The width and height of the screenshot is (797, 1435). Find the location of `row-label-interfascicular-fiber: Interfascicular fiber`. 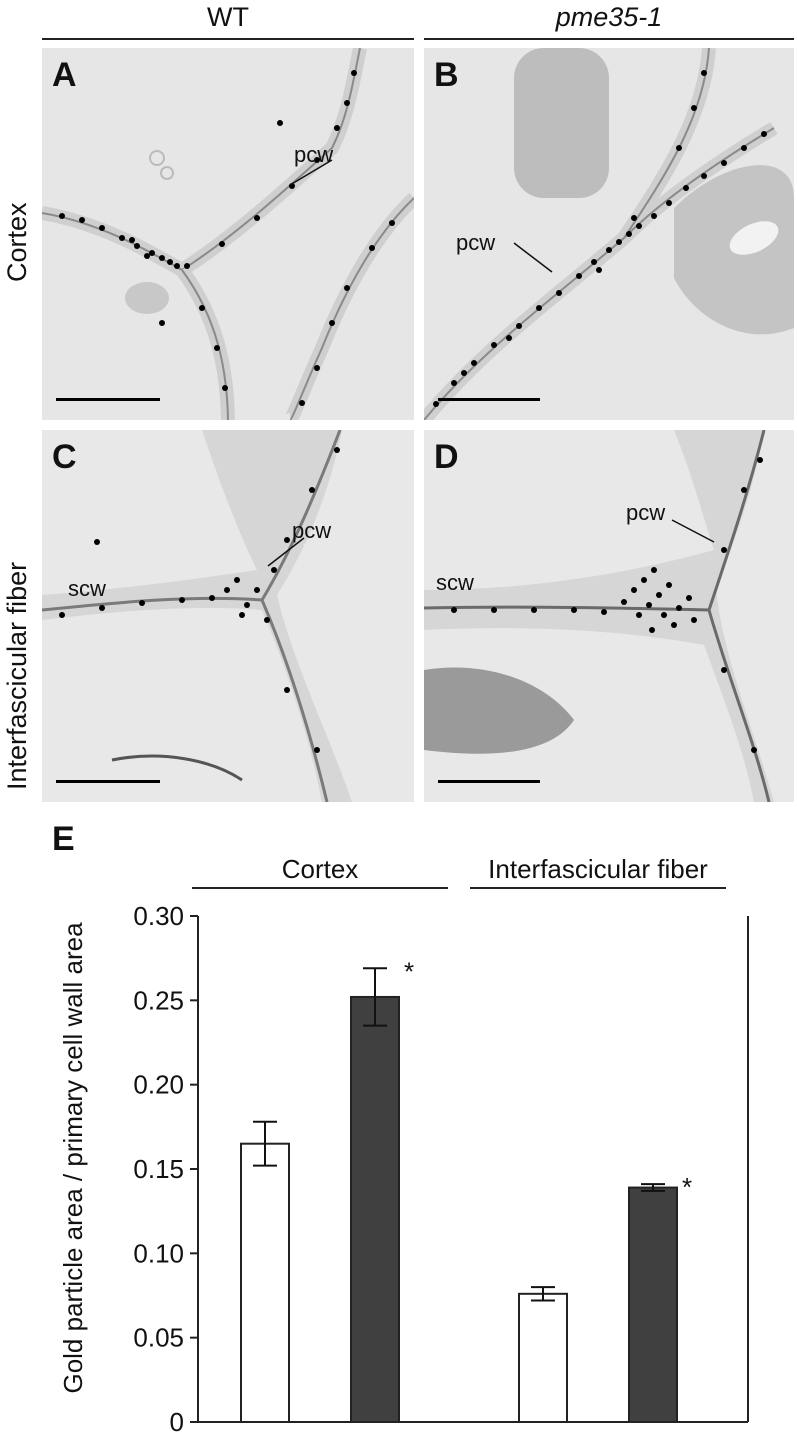

row-label-interfascicular-fiber: Interfascicular fiber is located at coordinates (17, 675).